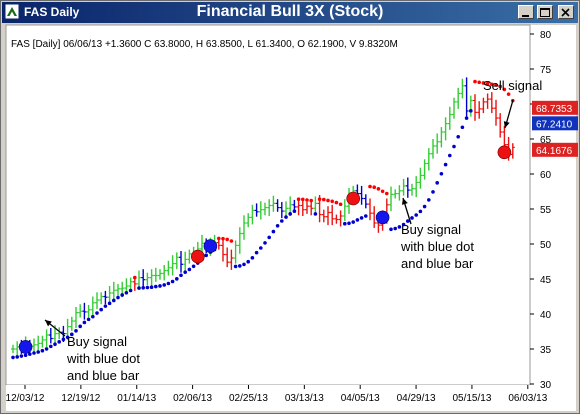  Describe the element at coordinates (248, 398) in the screenshot. I see `x-tick-label: 02/25/13` at that location.